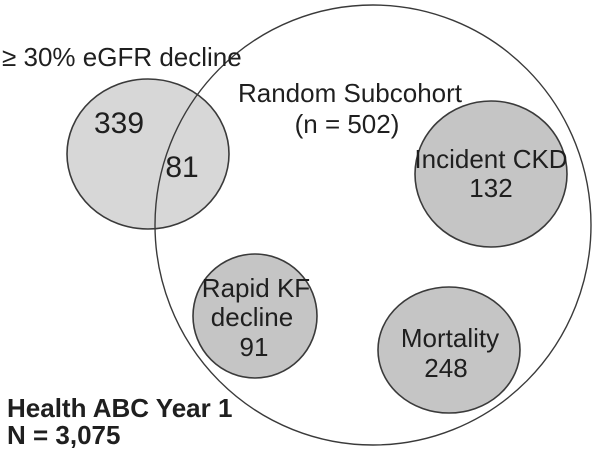  What do you see at coordinates (491, 159) in the screenshot?
I see `incident-ckd-label: Incident CKD` at bounding box center [491, 159].